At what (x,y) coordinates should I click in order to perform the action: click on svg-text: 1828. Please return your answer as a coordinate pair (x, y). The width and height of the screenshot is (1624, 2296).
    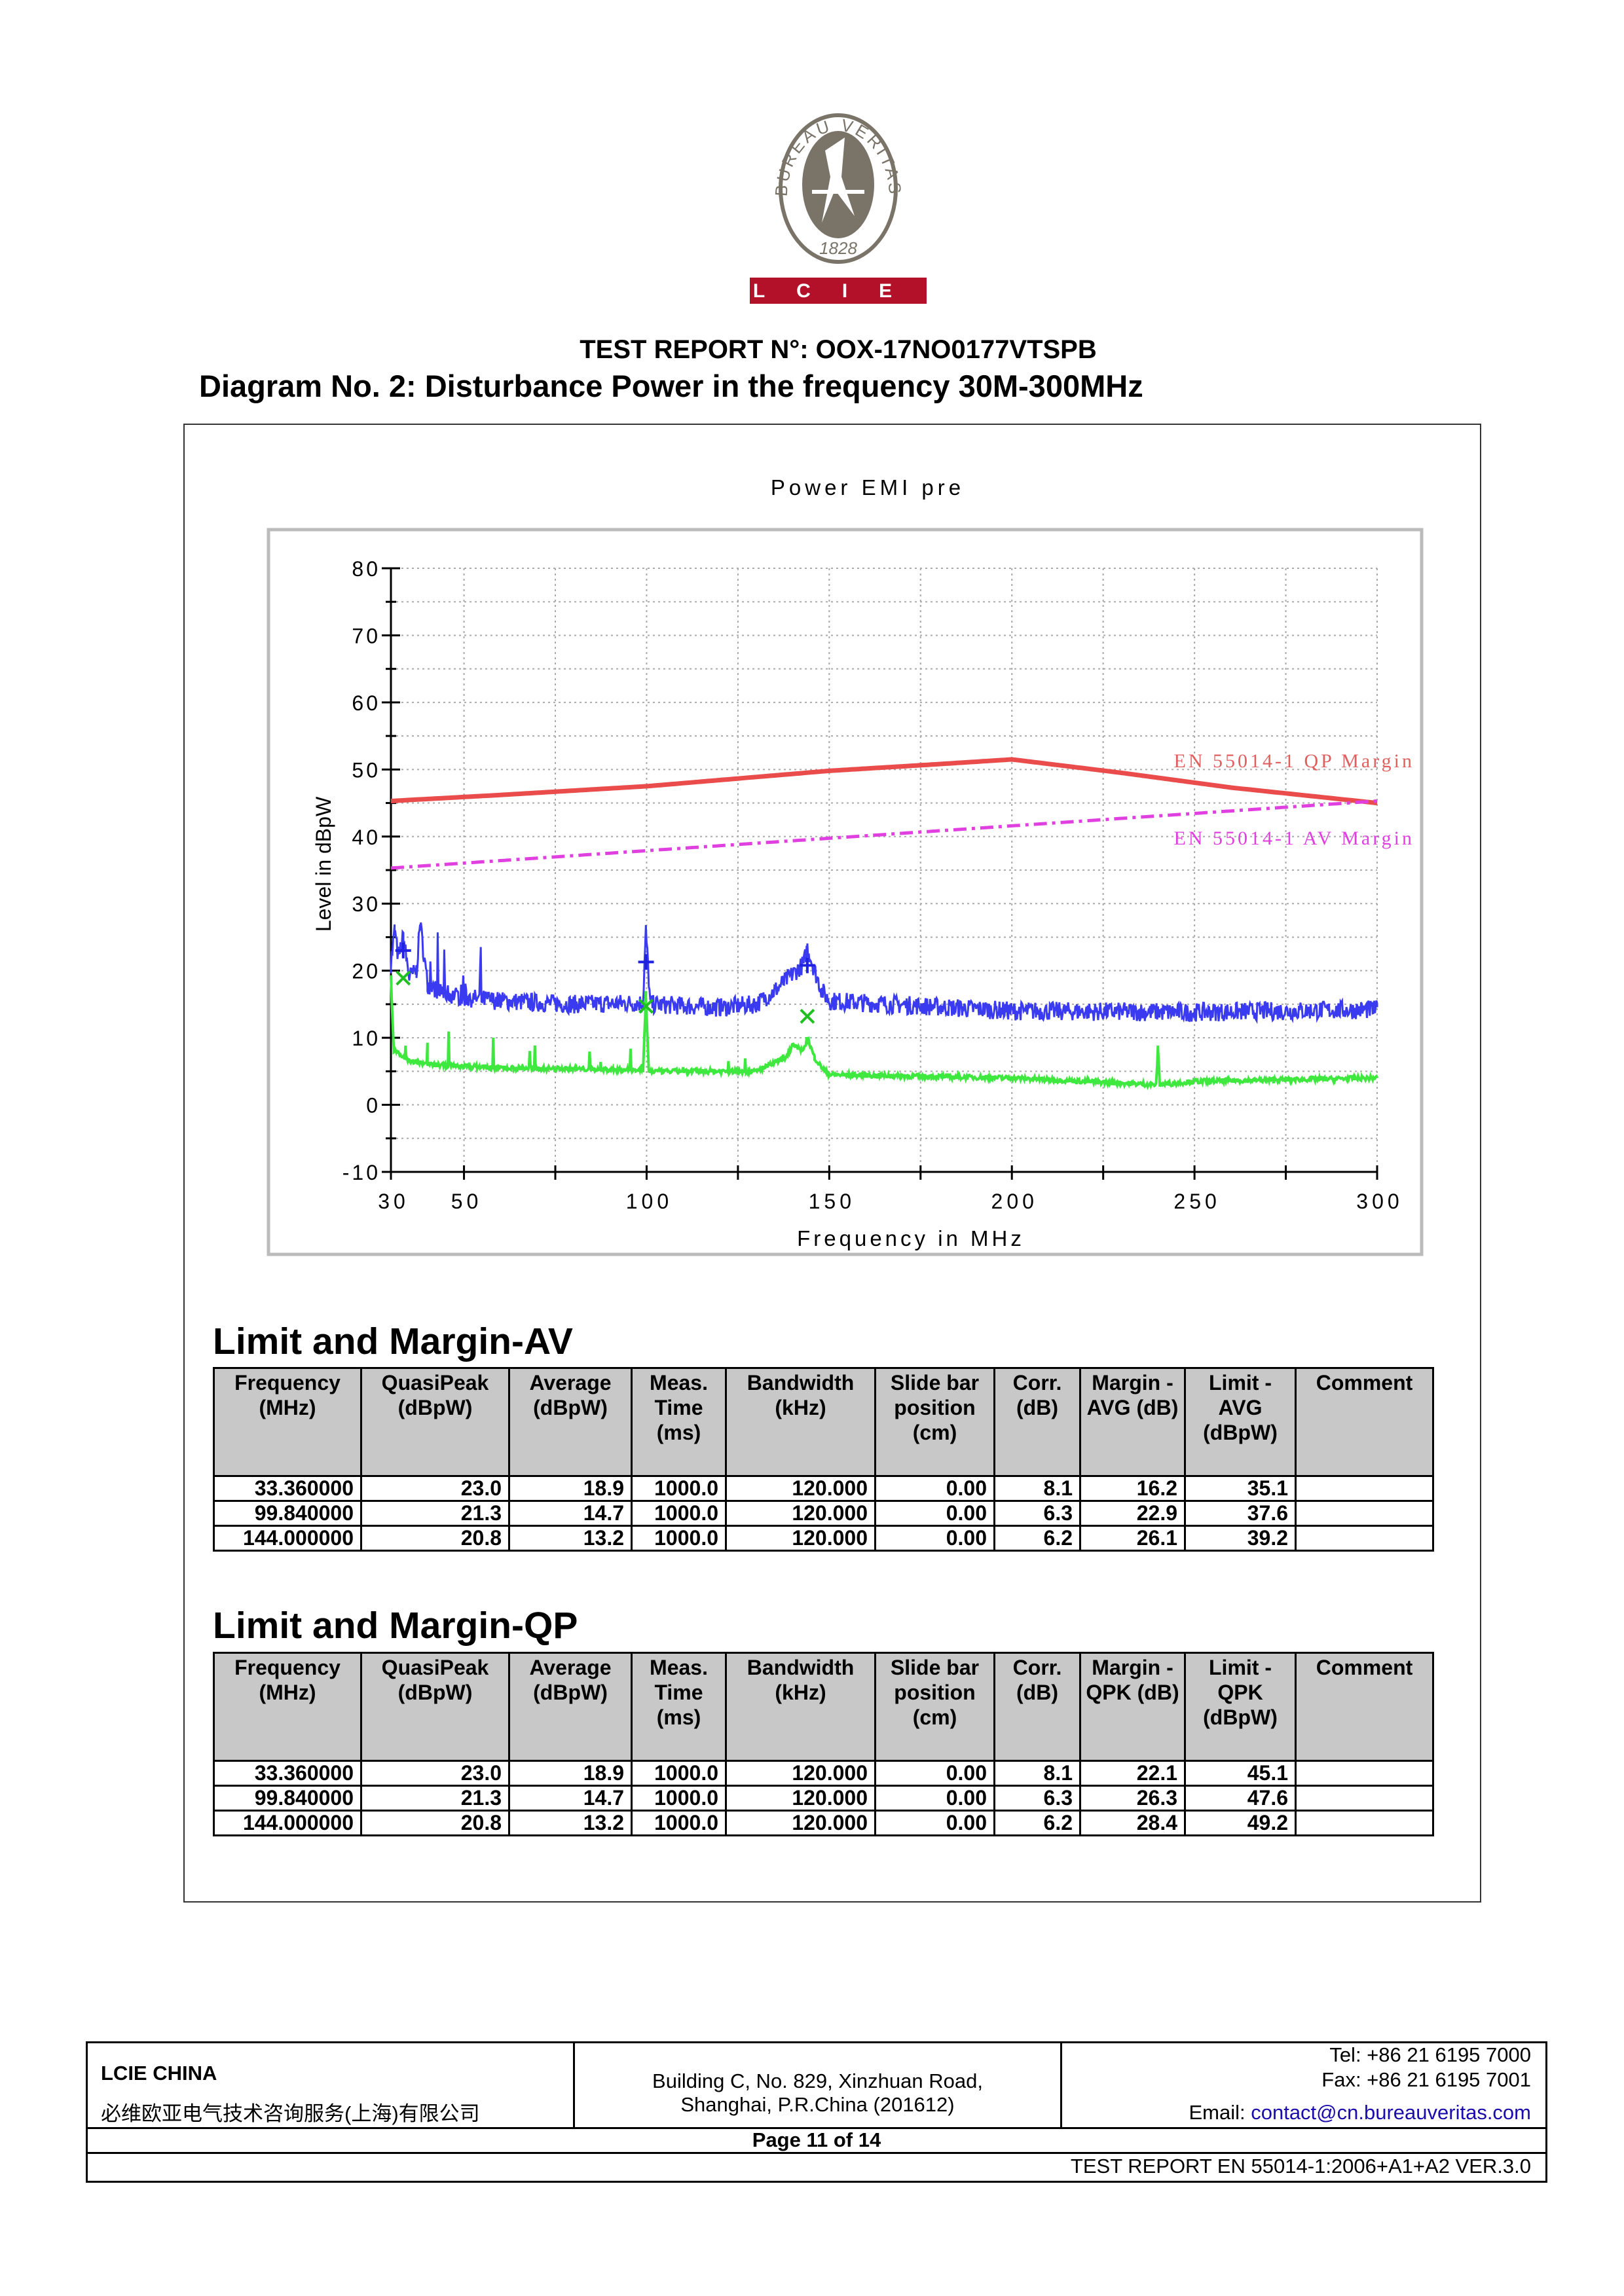
    Looking at the image, I should click on (838, 248).